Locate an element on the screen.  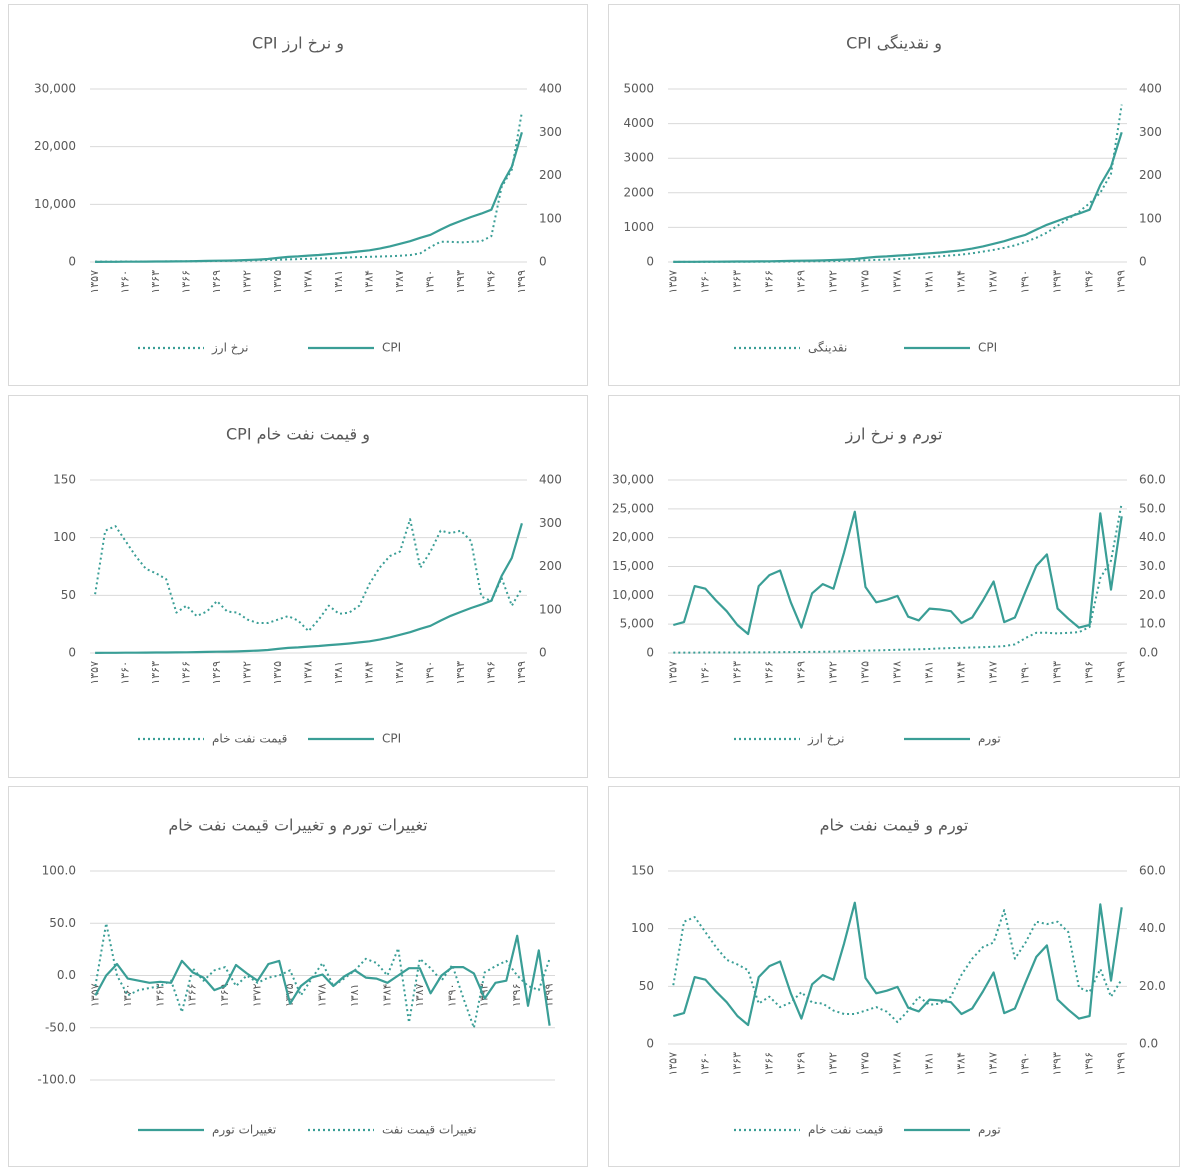
chart-title: تغییرات تورم و تغییرات قیمت نفت خام is located at coordinates (297, 826).